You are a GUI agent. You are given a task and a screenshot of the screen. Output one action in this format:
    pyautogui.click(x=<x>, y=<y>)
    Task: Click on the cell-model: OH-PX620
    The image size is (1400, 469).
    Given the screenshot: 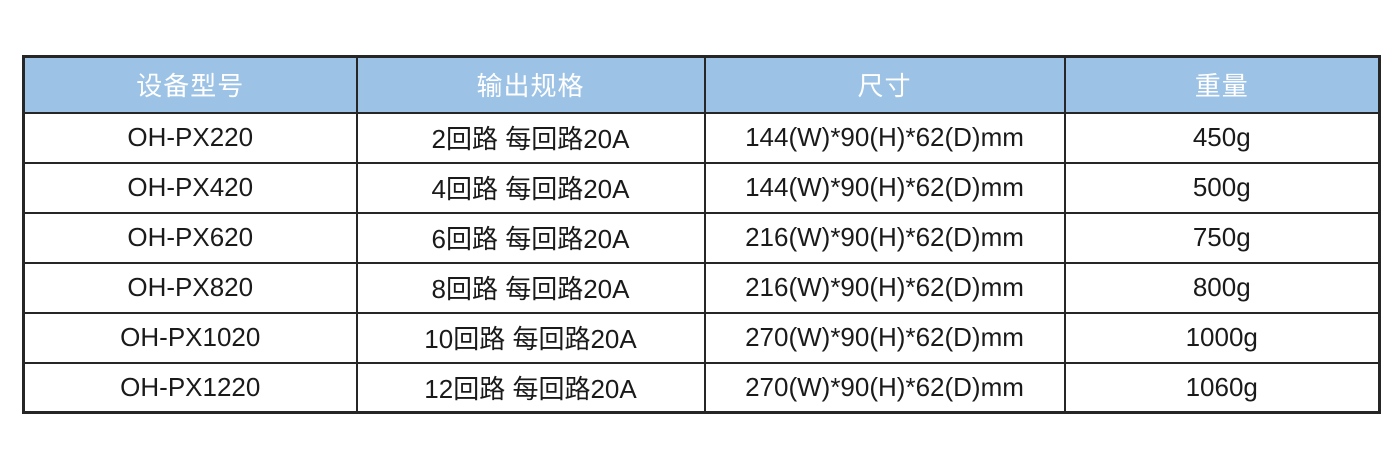 What is the action you would take?
    pyautogui.click(x=190, y=237)
    